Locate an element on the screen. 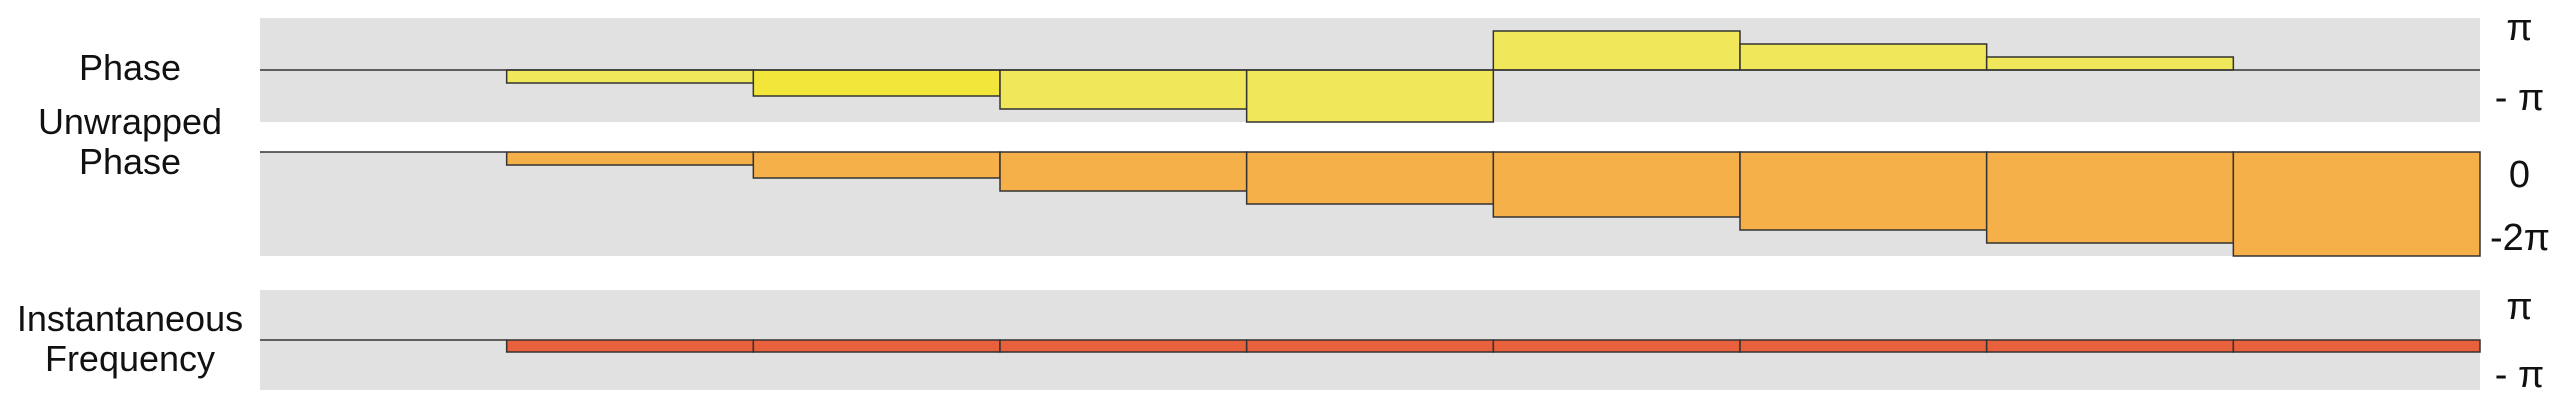 Image resolution: width=2549 pixels, height=417 pixels. unwrapped-axis-top-label: 0 is located at coordinates (2519, 175).